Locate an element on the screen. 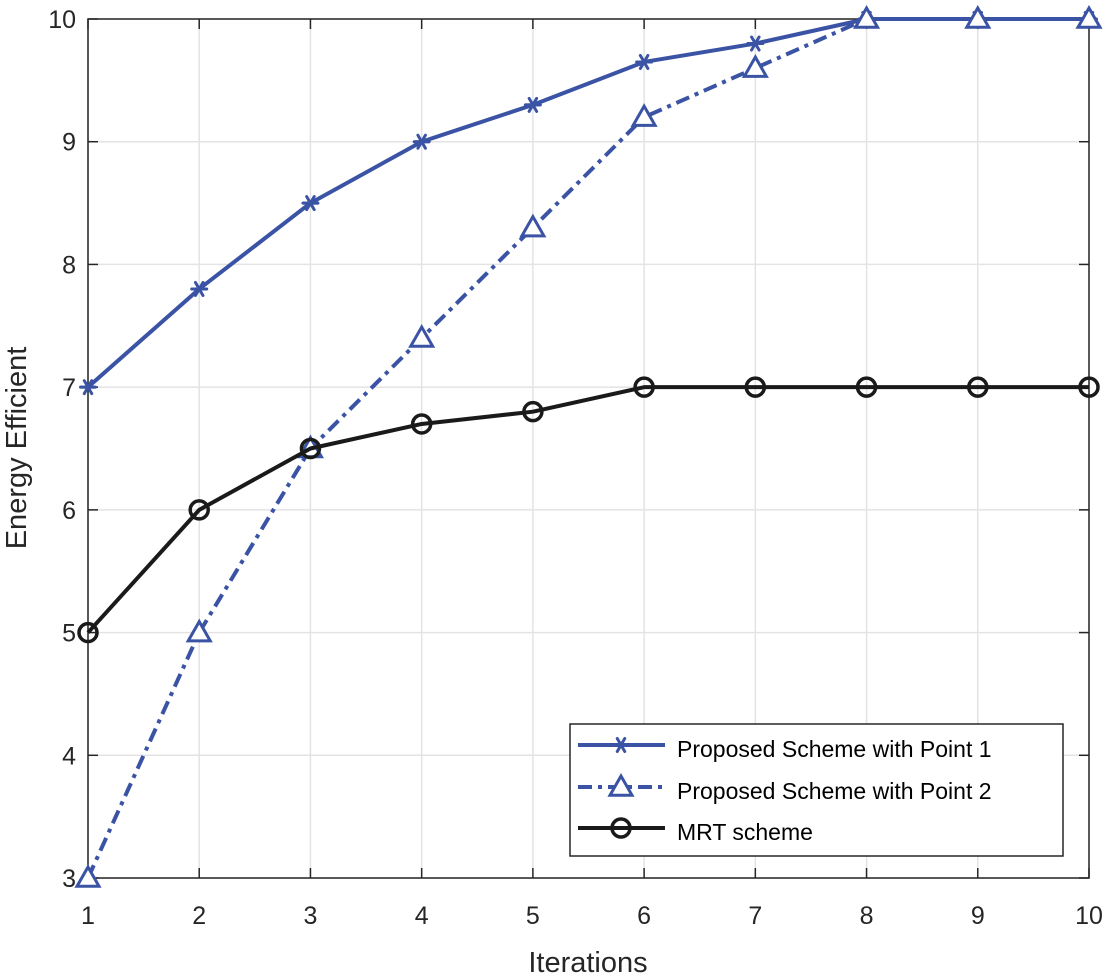 This screenshot has width=1104, height=976. x-tick-label: 1 is located at coordinates (88, 916).